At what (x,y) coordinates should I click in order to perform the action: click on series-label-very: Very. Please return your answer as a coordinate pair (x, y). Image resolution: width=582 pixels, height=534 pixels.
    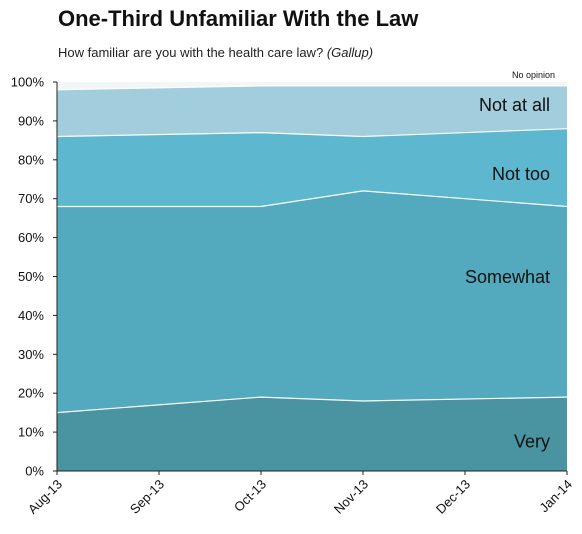
    Looking at the image, I should click on (532, 441).